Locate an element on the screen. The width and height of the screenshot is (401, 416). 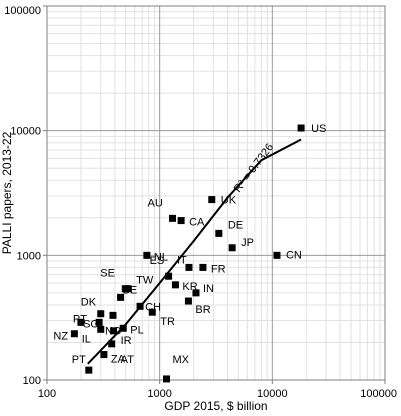
data-label: JP is located at coordinates (247, 243).